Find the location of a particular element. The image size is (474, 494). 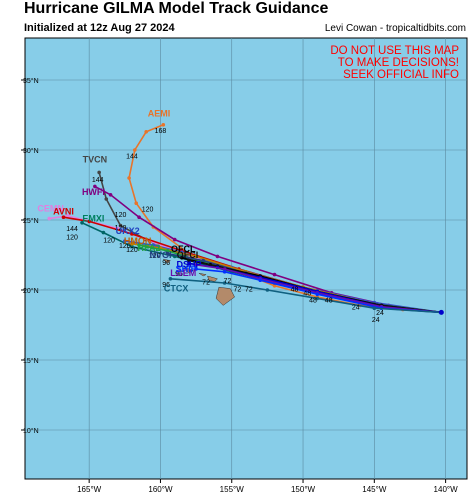

model-label-ofci: OFCI is located at coordinates (188, 255).